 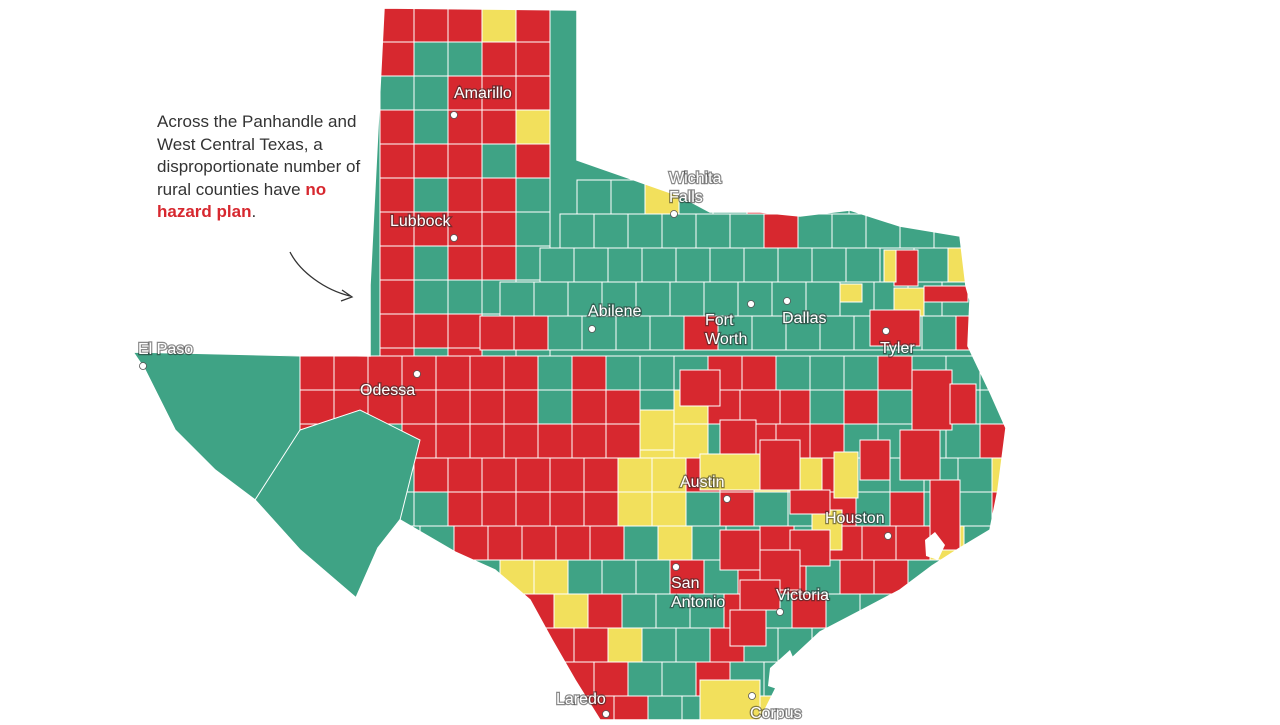 What do you see at coordinates (483, 93) in the screenshot?
I see `city-label: Amarillo` at bounding box center [483, 93].